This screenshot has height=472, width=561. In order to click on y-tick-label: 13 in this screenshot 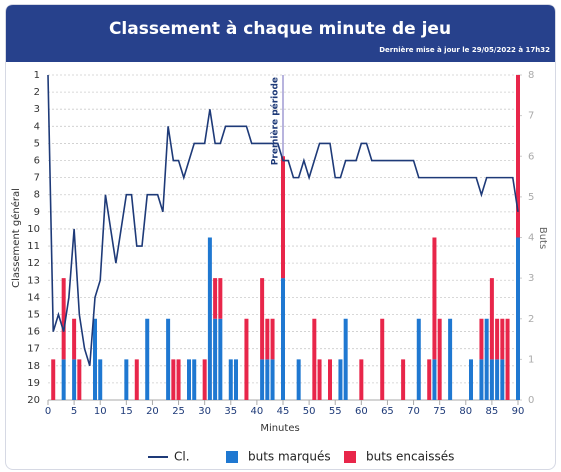, I will do `click(33, 280)`.